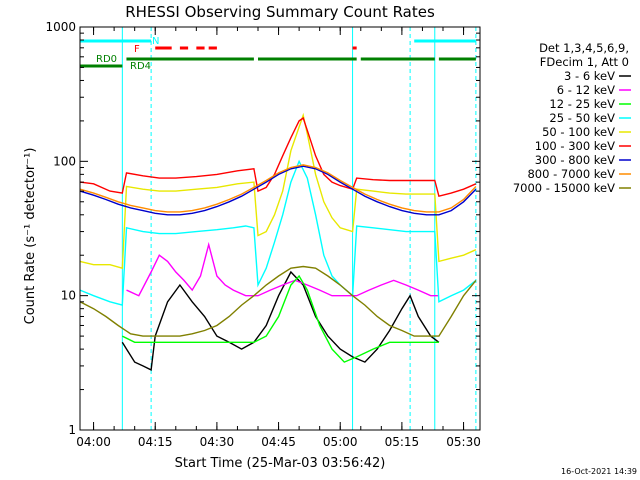 The image size is (640, 480). What do you see at coordinates (584, 48) in the screenshot?
I see `legend-header-line: Det 1,3,4,5,6,9,` at bounding box center [584, 48].